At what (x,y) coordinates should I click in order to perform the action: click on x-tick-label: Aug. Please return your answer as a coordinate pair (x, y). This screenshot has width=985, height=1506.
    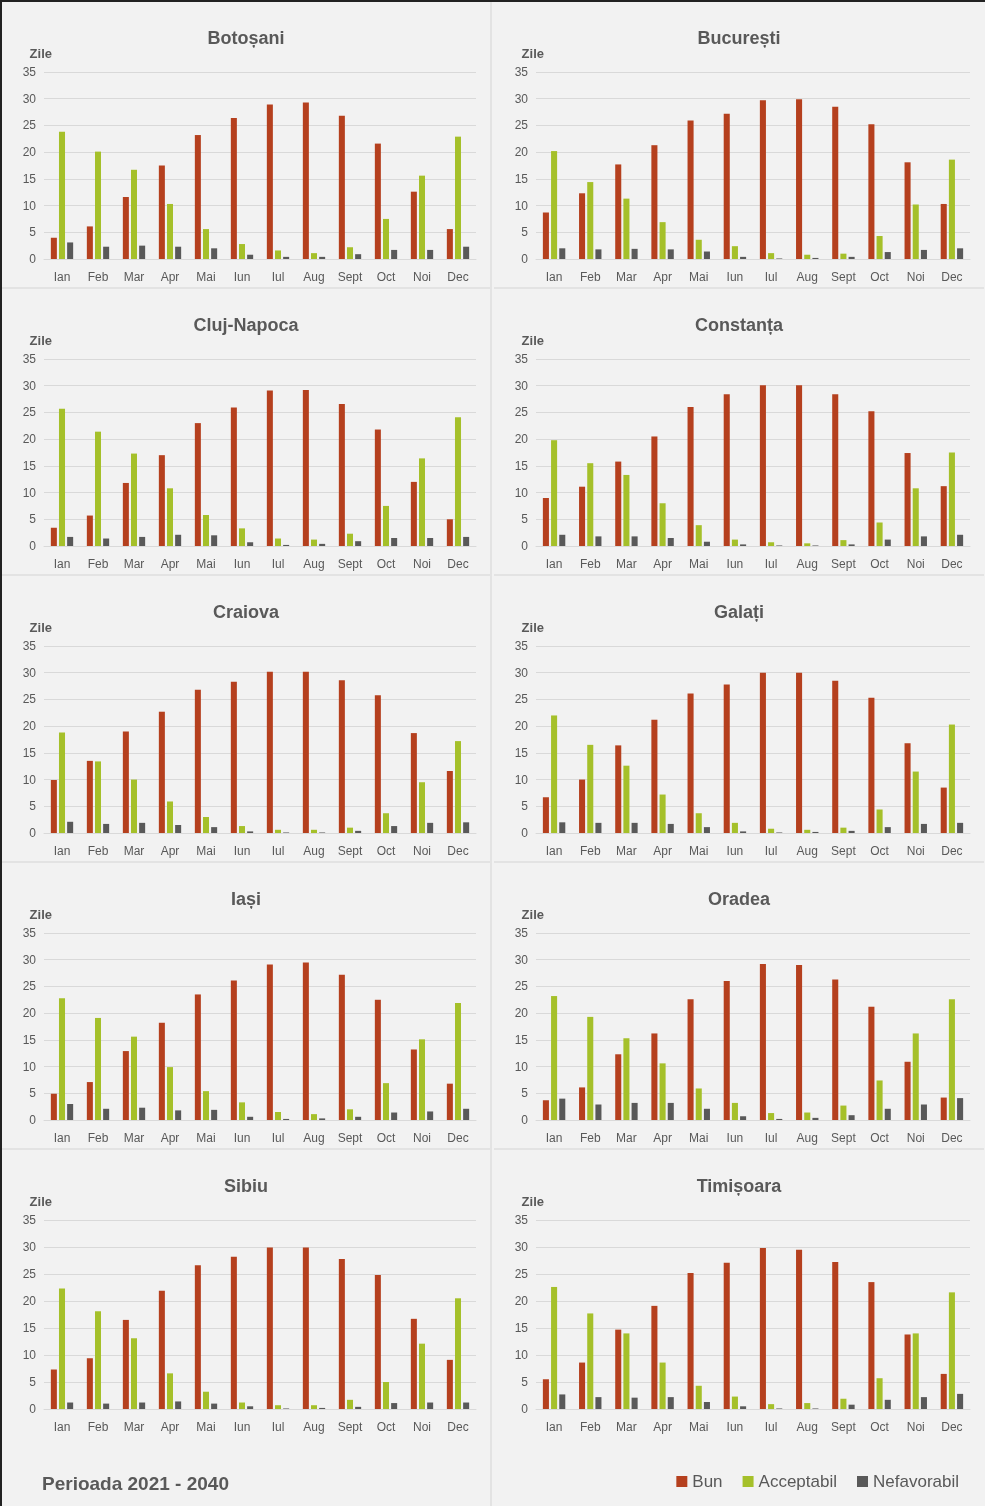
    Looking at the image, I should click on (314, 277).